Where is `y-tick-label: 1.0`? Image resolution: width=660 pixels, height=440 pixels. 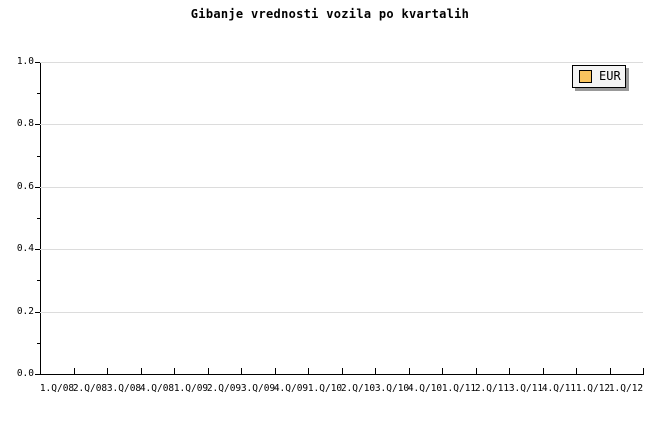 y-tick-label: 1.0 is located at coordinates (25, 61).